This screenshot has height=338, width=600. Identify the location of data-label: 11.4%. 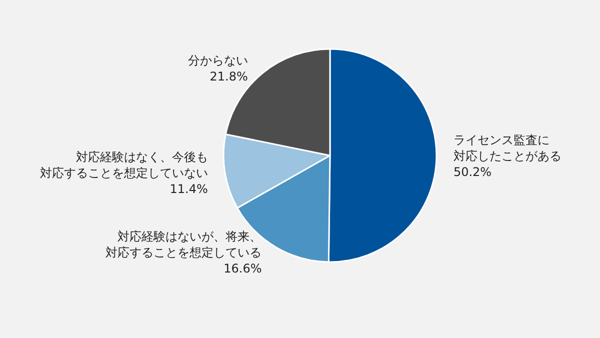
(189, 189).